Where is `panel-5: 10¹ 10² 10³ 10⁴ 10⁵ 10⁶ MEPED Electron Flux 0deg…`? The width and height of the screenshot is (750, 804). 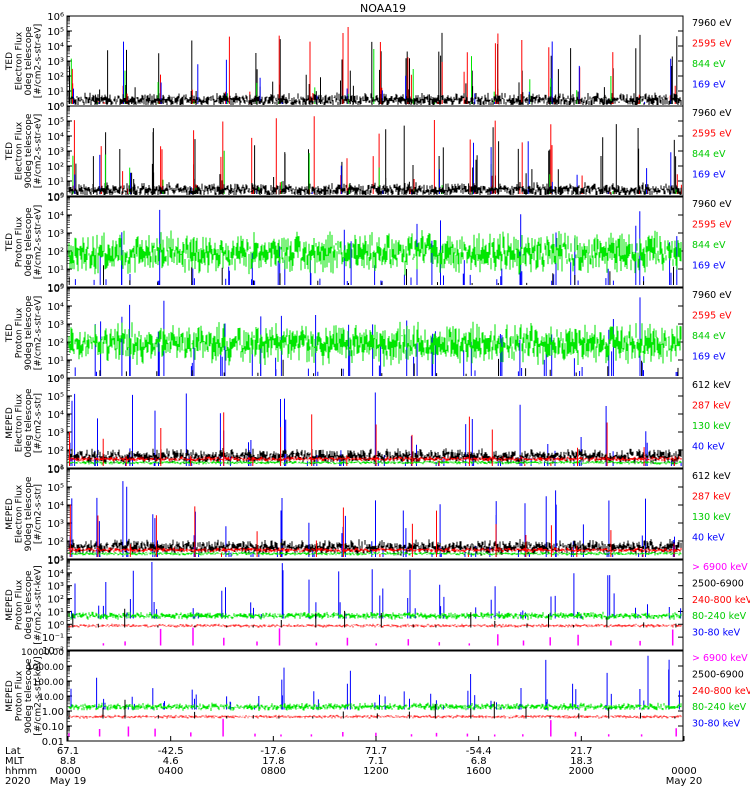 panel-5: 10¹ 10² 10³ 10⁴ 10⁵ 10⁶ MEPED Electron Flux 0deg… is located at coordinates (368, 424).